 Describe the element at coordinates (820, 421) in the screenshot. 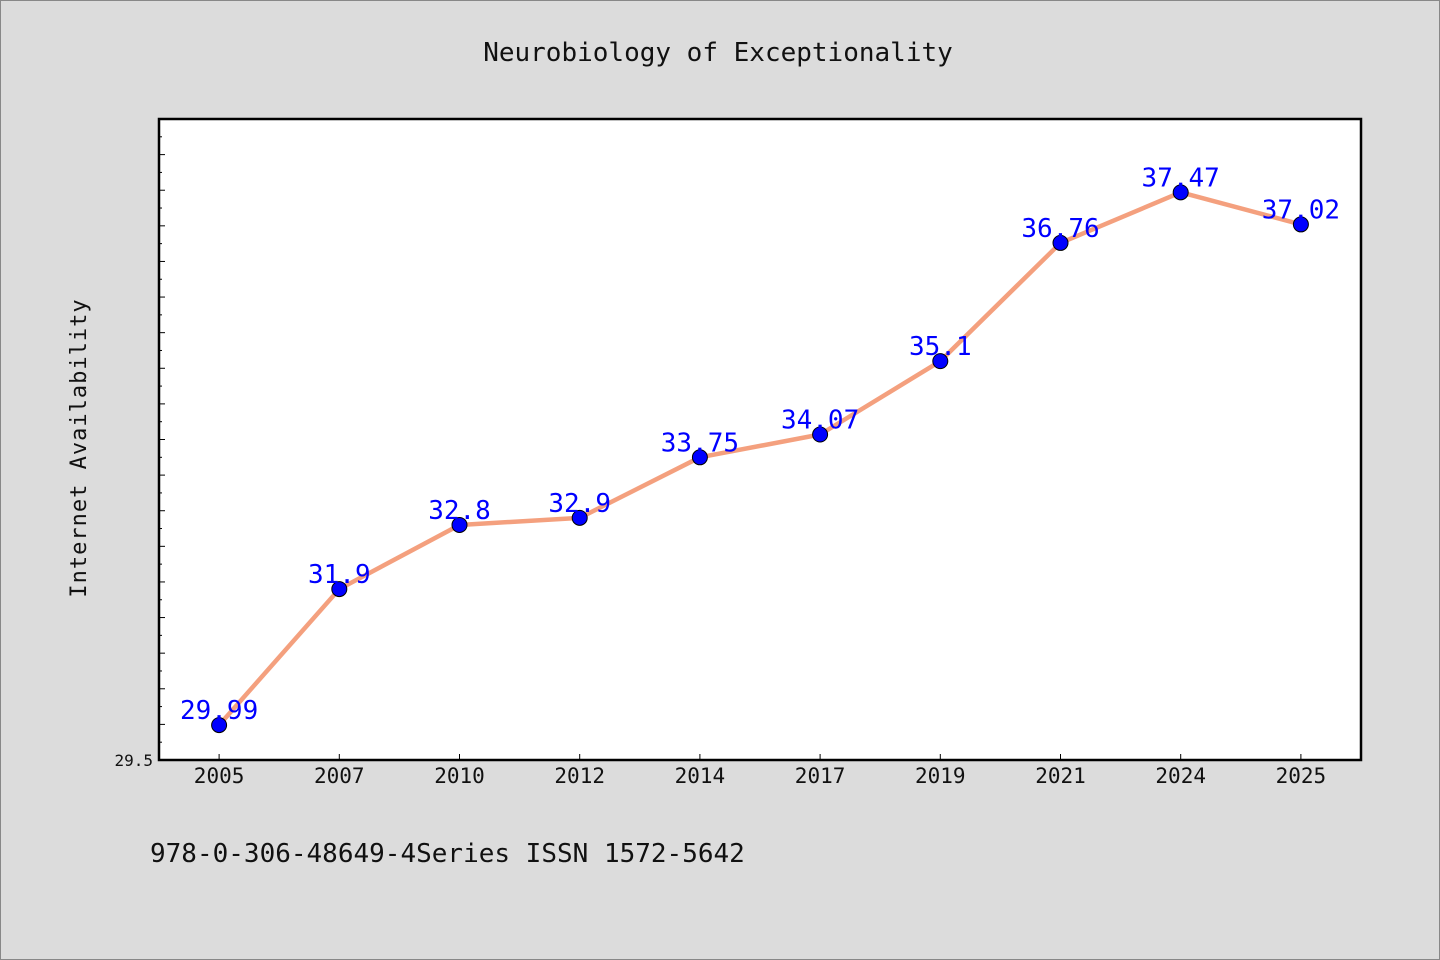

I see `data-label: 34.07` at that location.